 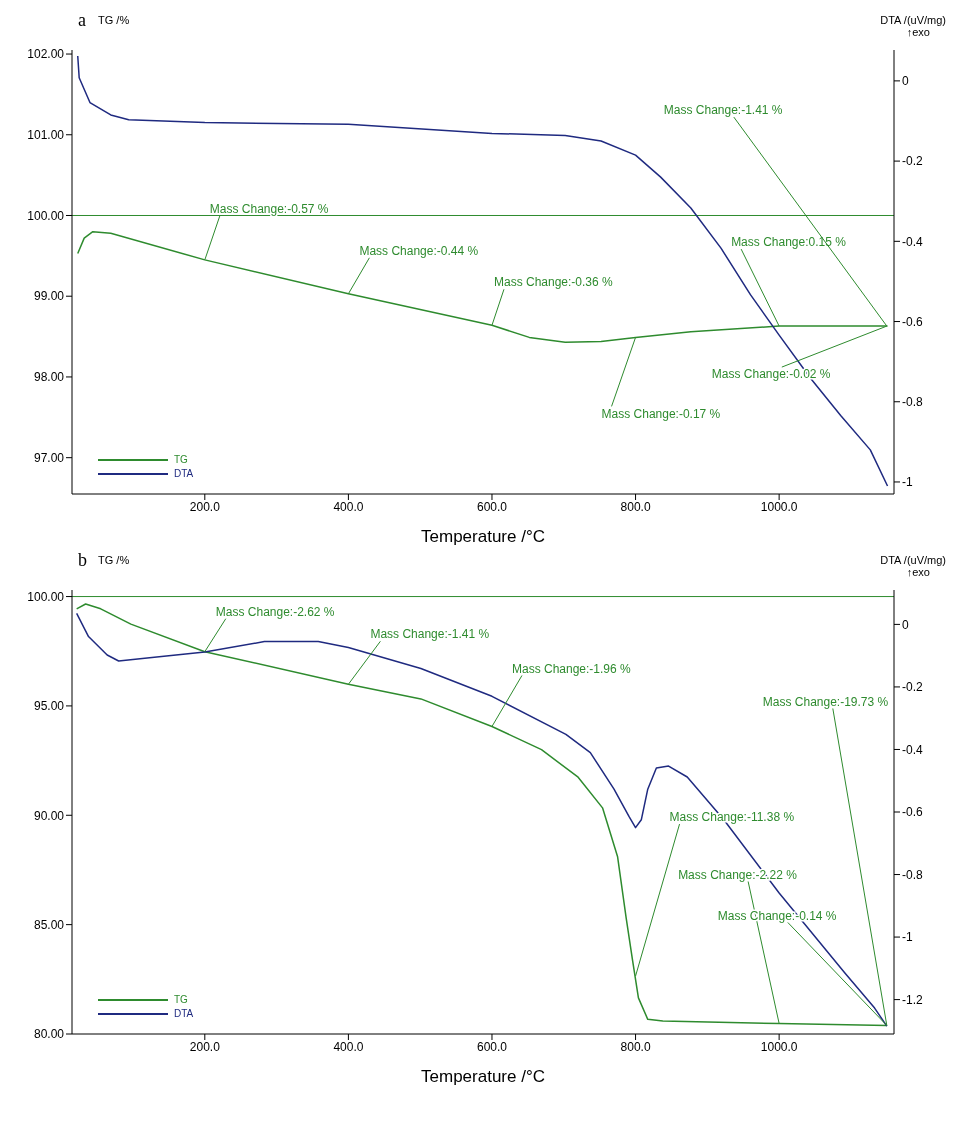 What do you see at coordinates (49, 296) in the screenshot?
I see `y-tick-label: 99.00` at bounding box center [49, 296].